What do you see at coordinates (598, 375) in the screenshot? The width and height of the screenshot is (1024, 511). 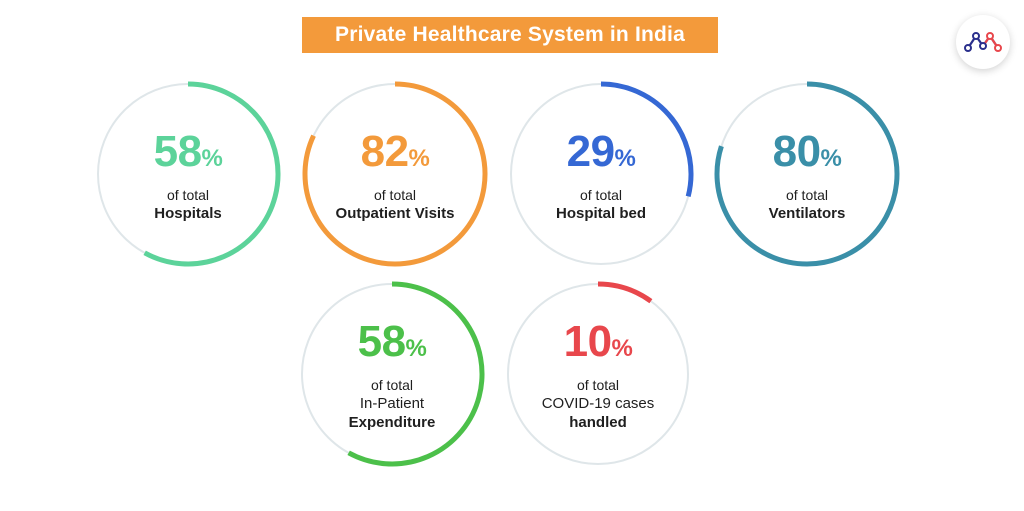 I see `stat-card-6: 10% of total COVID-19 cases handled` at bounding box center [598, 375].